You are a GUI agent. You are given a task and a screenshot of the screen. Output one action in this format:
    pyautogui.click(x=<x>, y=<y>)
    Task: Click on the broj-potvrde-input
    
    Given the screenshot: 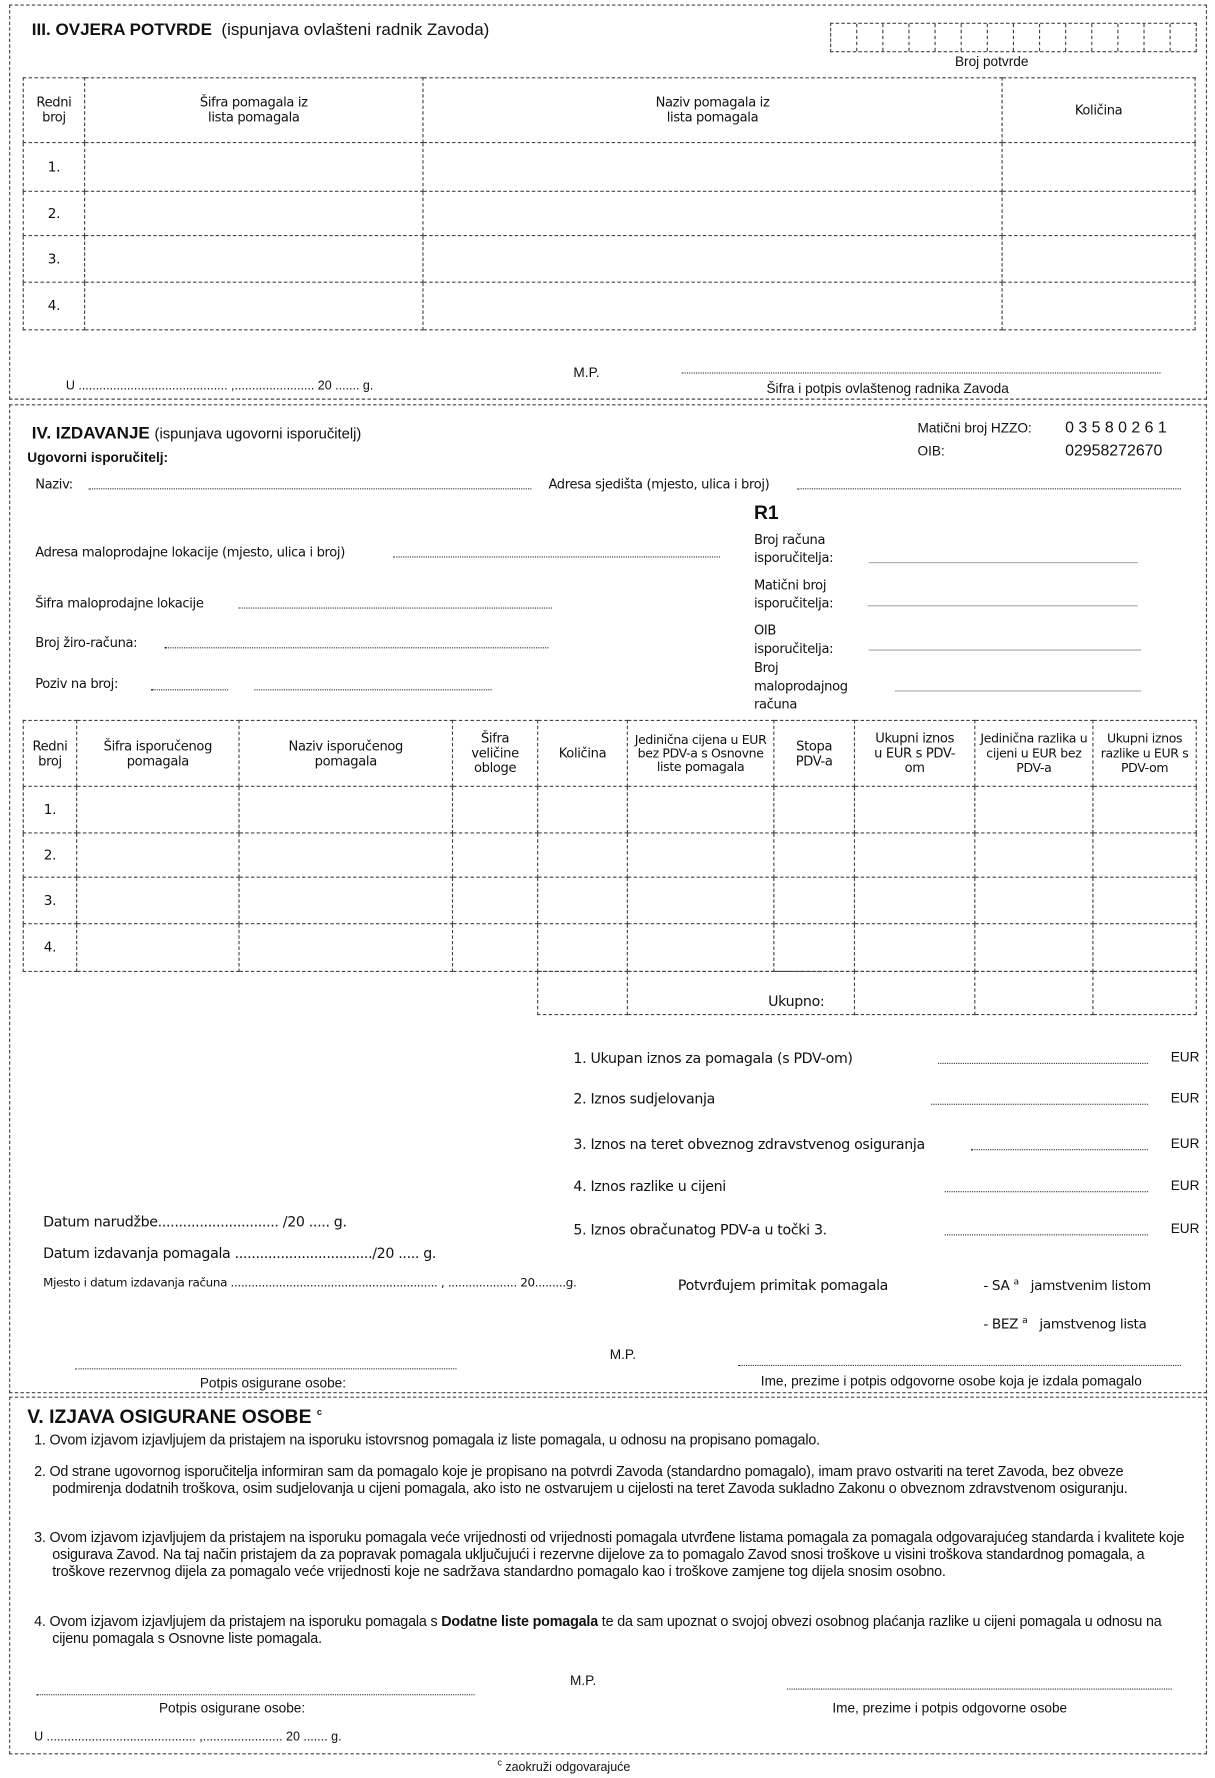 What is the action you would take?
    pyautogui.click(x=1013, y=37)
    